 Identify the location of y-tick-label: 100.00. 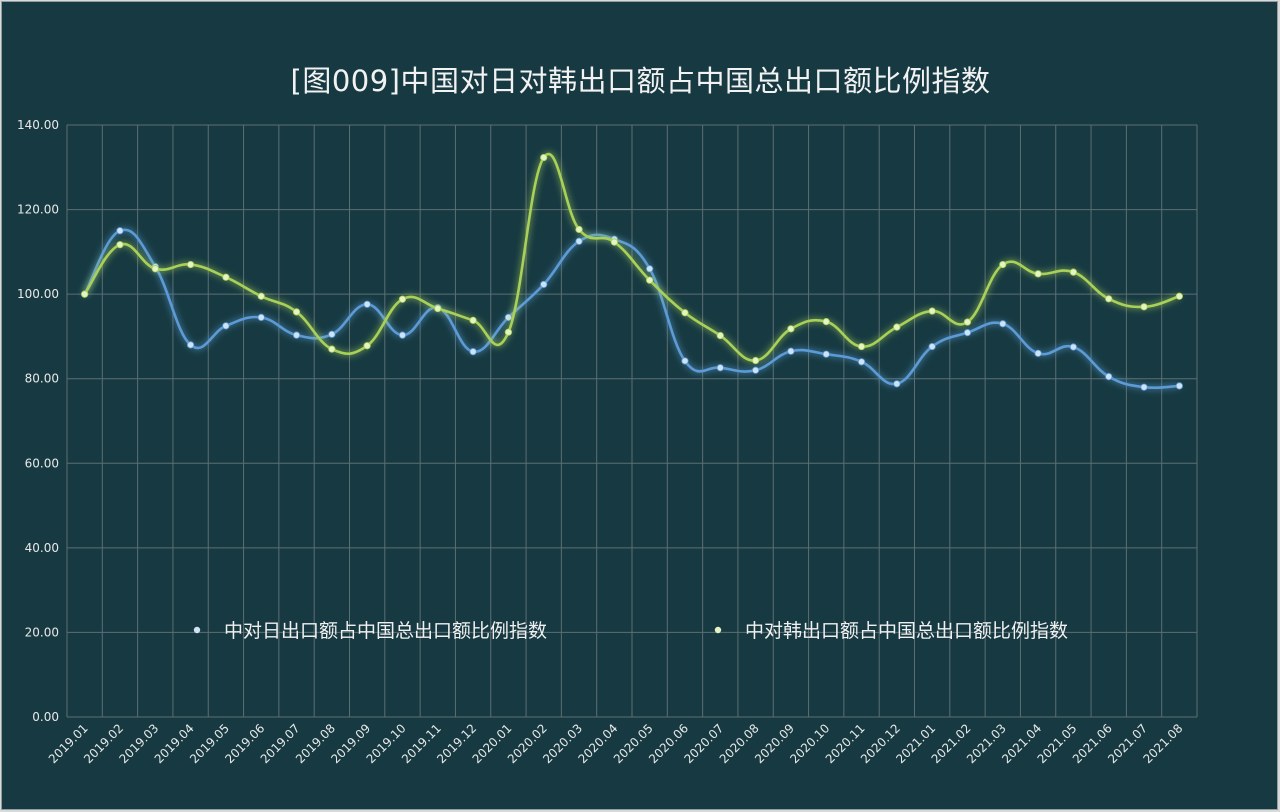
(38, 294).